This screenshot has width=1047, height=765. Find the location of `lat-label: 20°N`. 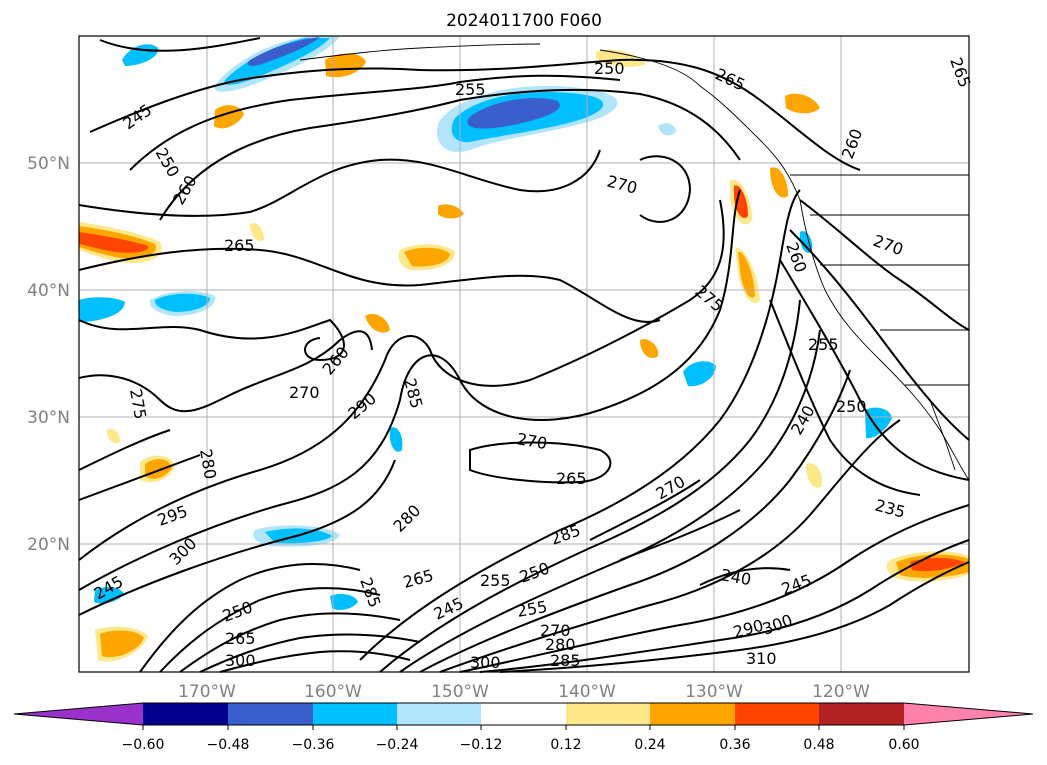

lat-label: 20°N is located at coordinates (48, 545).